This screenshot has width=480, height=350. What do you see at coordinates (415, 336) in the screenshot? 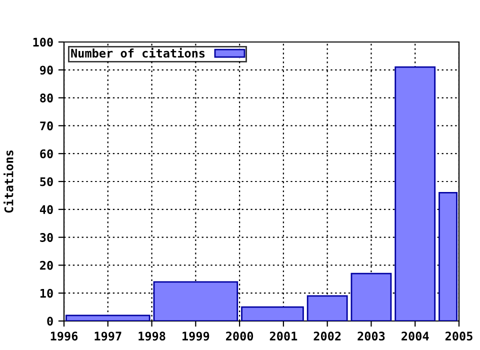
I see `x-tick-label: 2004` at bounding box center [415, 336].